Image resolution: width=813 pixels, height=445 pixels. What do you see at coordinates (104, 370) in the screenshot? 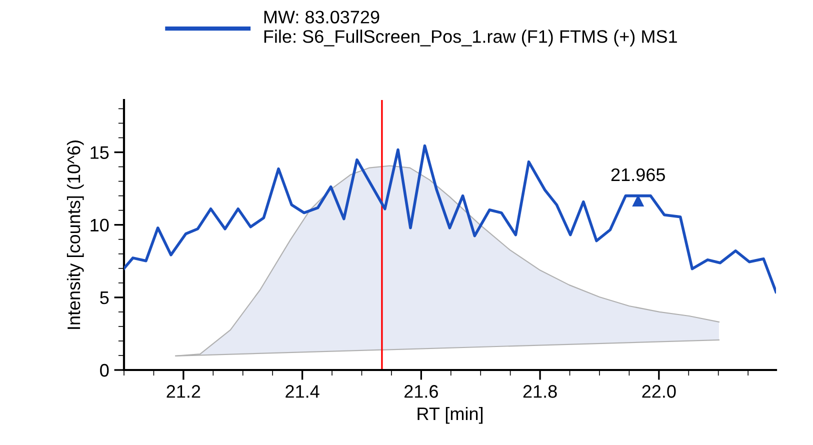
I see `y-tick-label: 0` at bounding box center [104, 370].